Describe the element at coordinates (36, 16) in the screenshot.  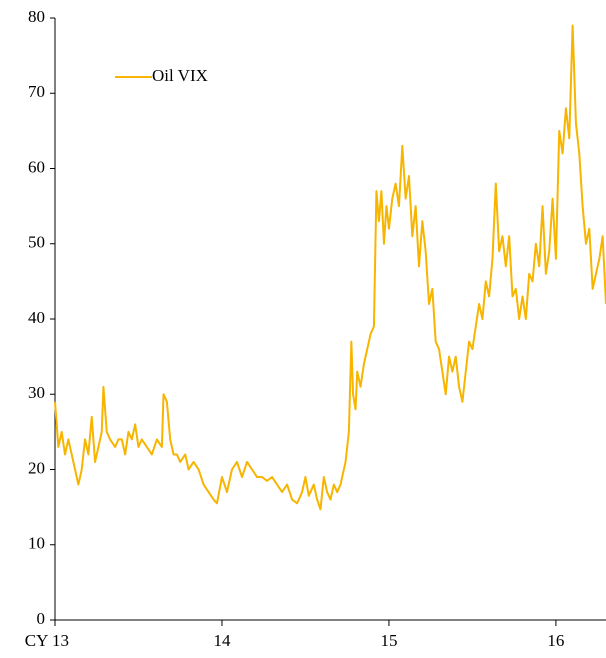
I see `y-tick-label: 80` at that location.